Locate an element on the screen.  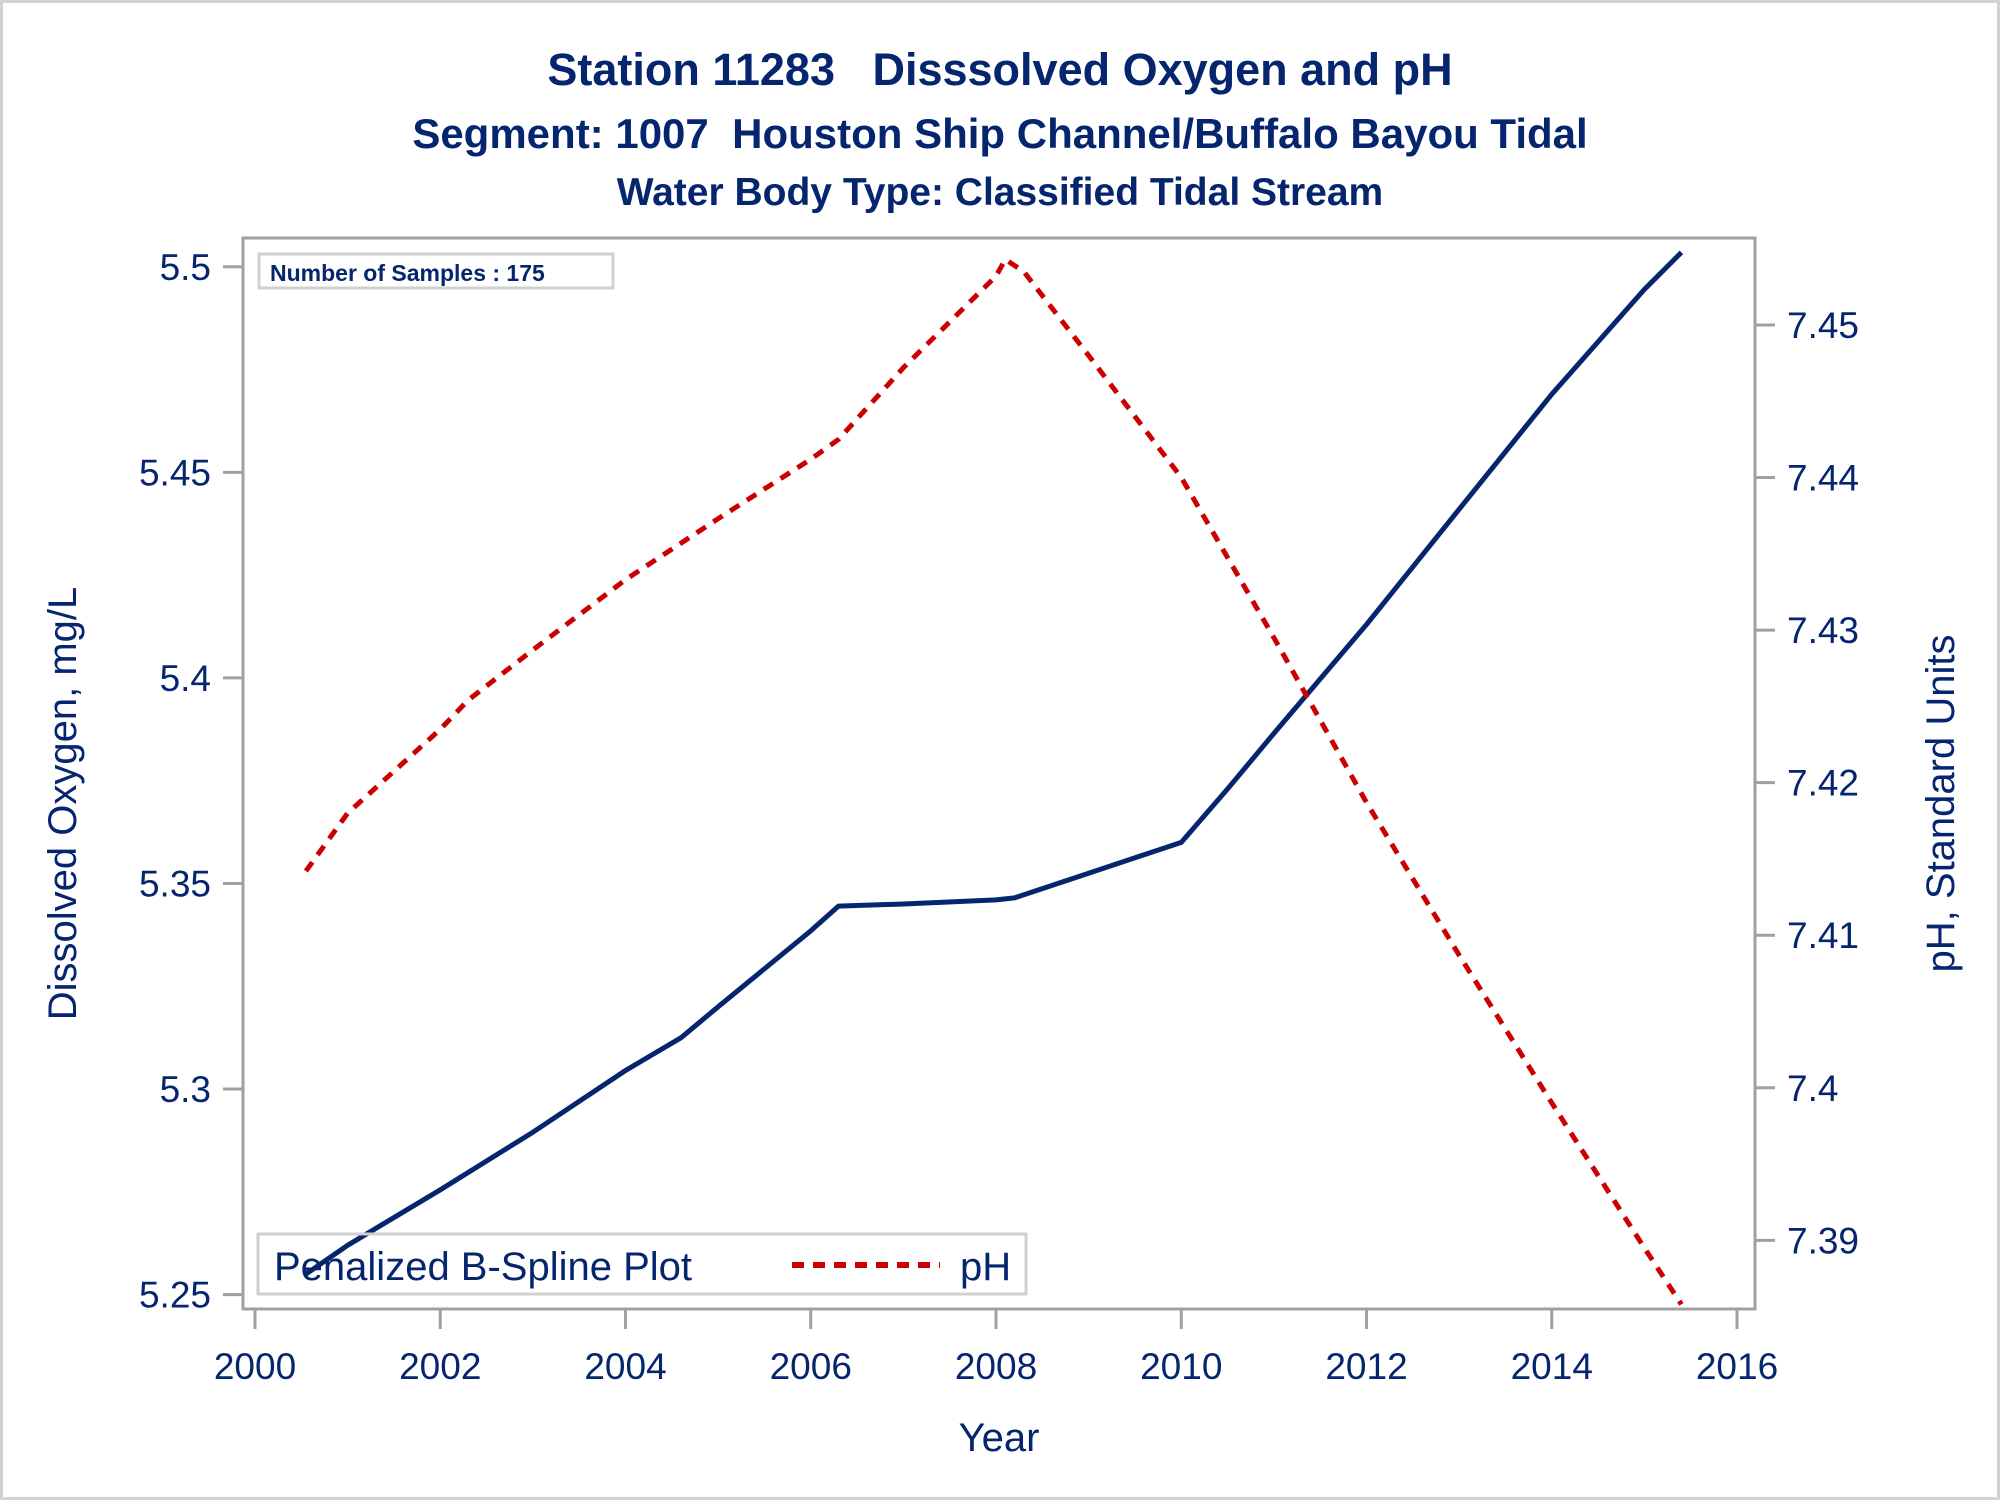
x-axis: 2000 2002 2004 2006 2008 2010 2012 2014 2016 is located at coordinates (996, 1348).